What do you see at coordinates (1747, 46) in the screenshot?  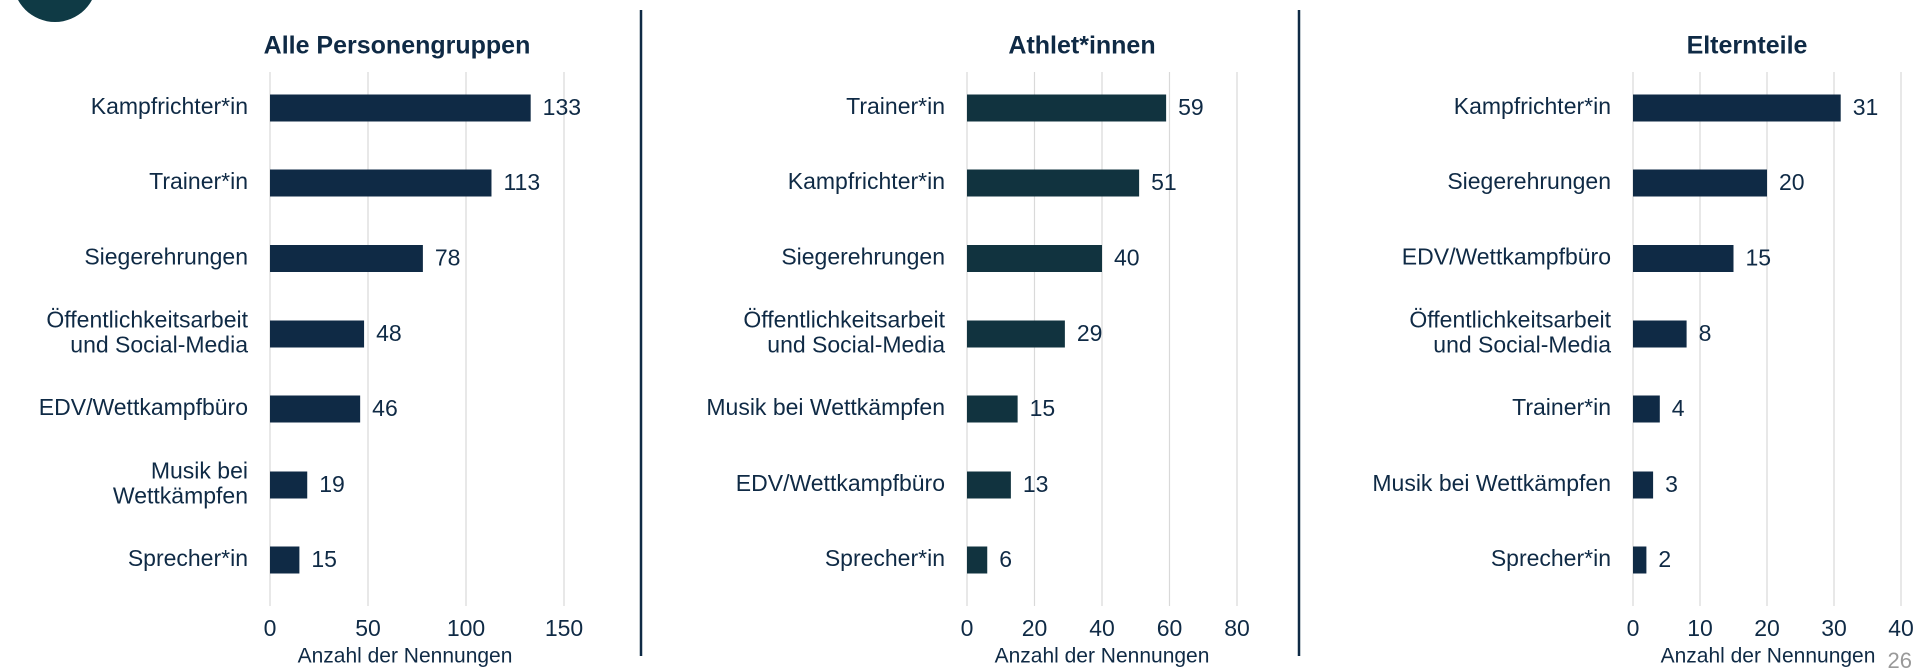 I see `chart-title: Elternteile` at bounding box center [1747, 46].